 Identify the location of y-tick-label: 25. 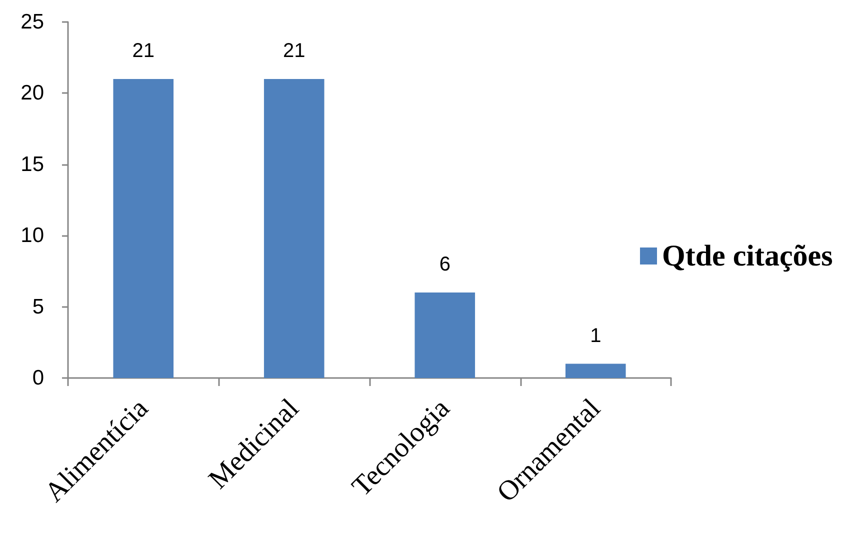
(32, 22).